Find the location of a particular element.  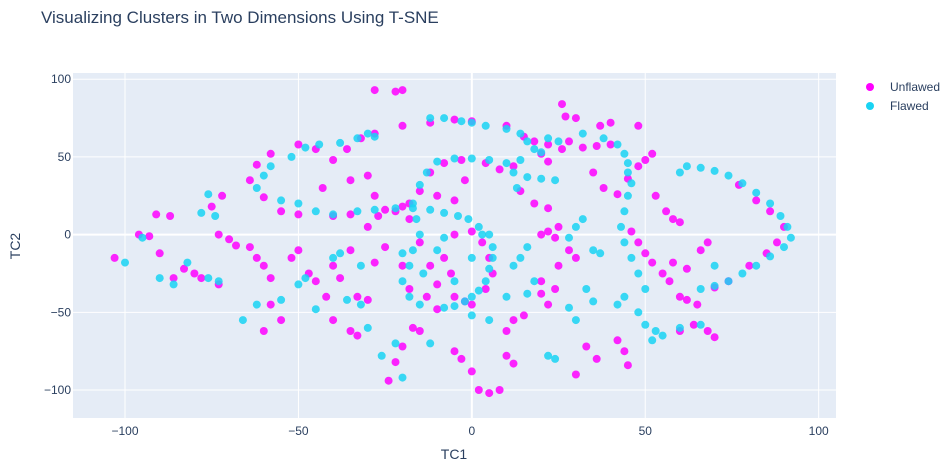

x-axis-title: TC1 is located at coordinates (454, 454).